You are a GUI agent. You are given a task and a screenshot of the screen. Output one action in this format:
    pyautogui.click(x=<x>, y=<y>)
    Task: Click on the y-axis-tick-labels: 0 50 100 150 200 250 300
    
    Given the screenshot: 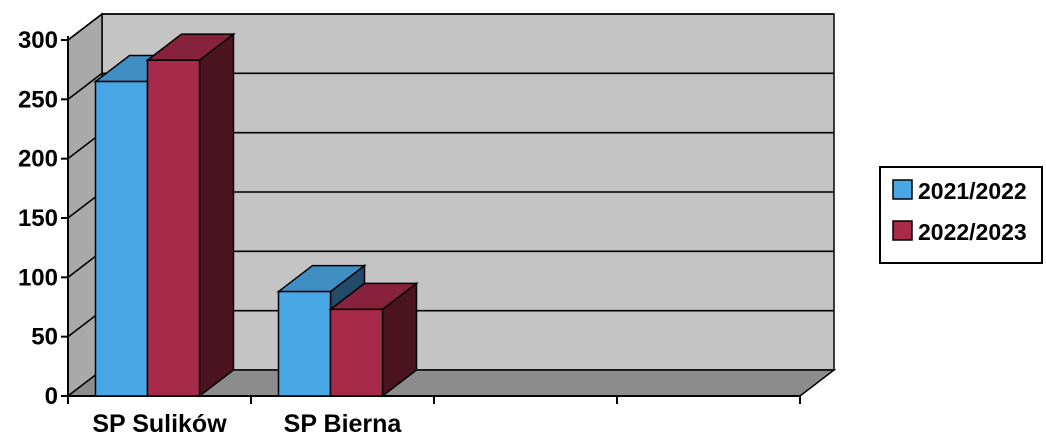 What is the action you would take?
    pyautogui.click(x=38, y=218)
    